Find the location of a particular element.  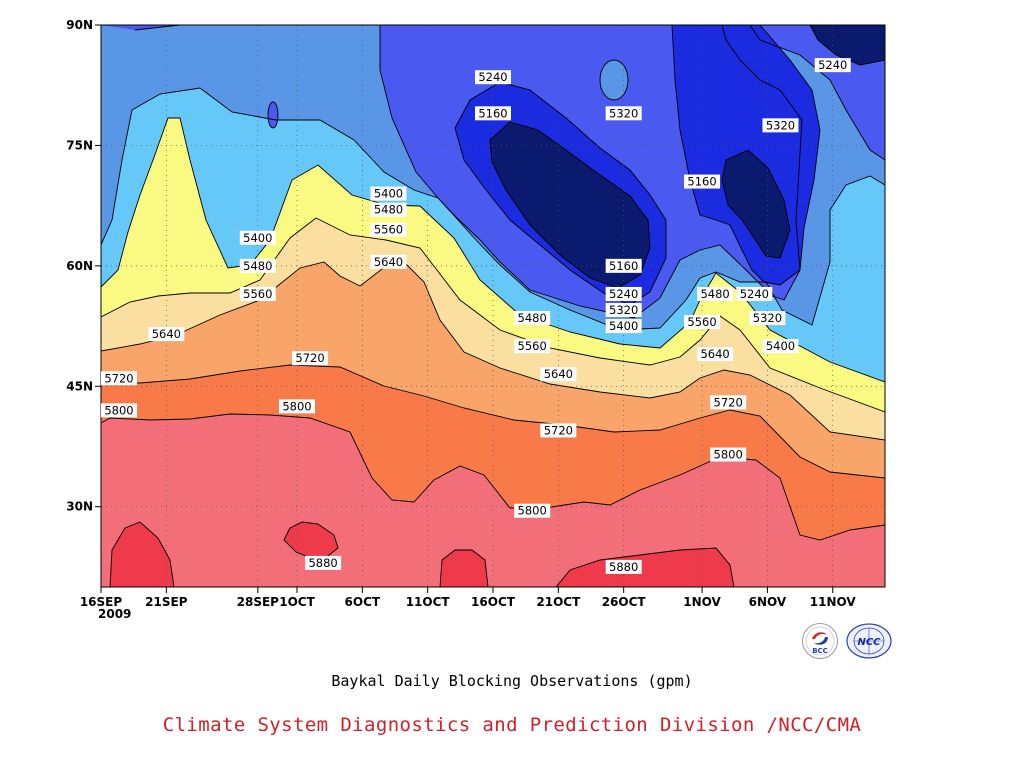

y-tick-label: 90N is located at coordinates (79, 25).